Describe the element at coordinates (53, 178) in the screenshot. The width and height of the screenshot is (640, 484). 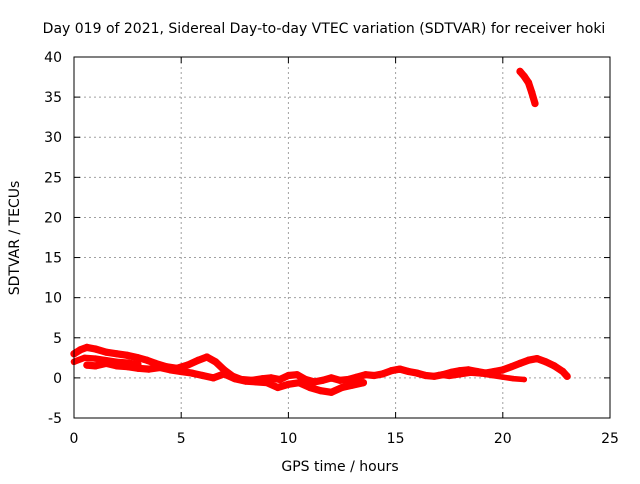
I see `y-tick-label: 25` at that location.